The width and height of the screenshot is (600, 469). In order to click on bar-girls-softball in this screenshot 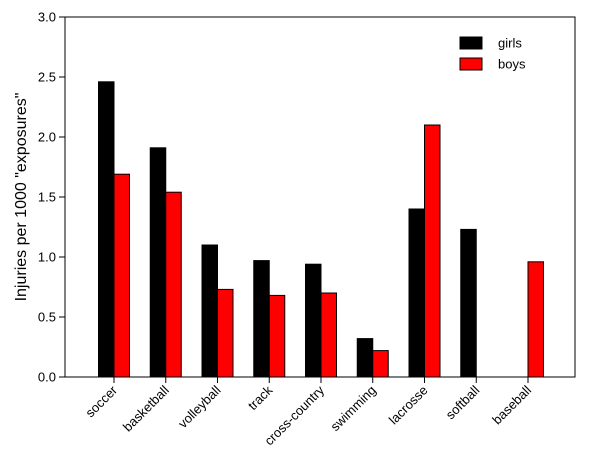, I will do `click(468, 303)`.